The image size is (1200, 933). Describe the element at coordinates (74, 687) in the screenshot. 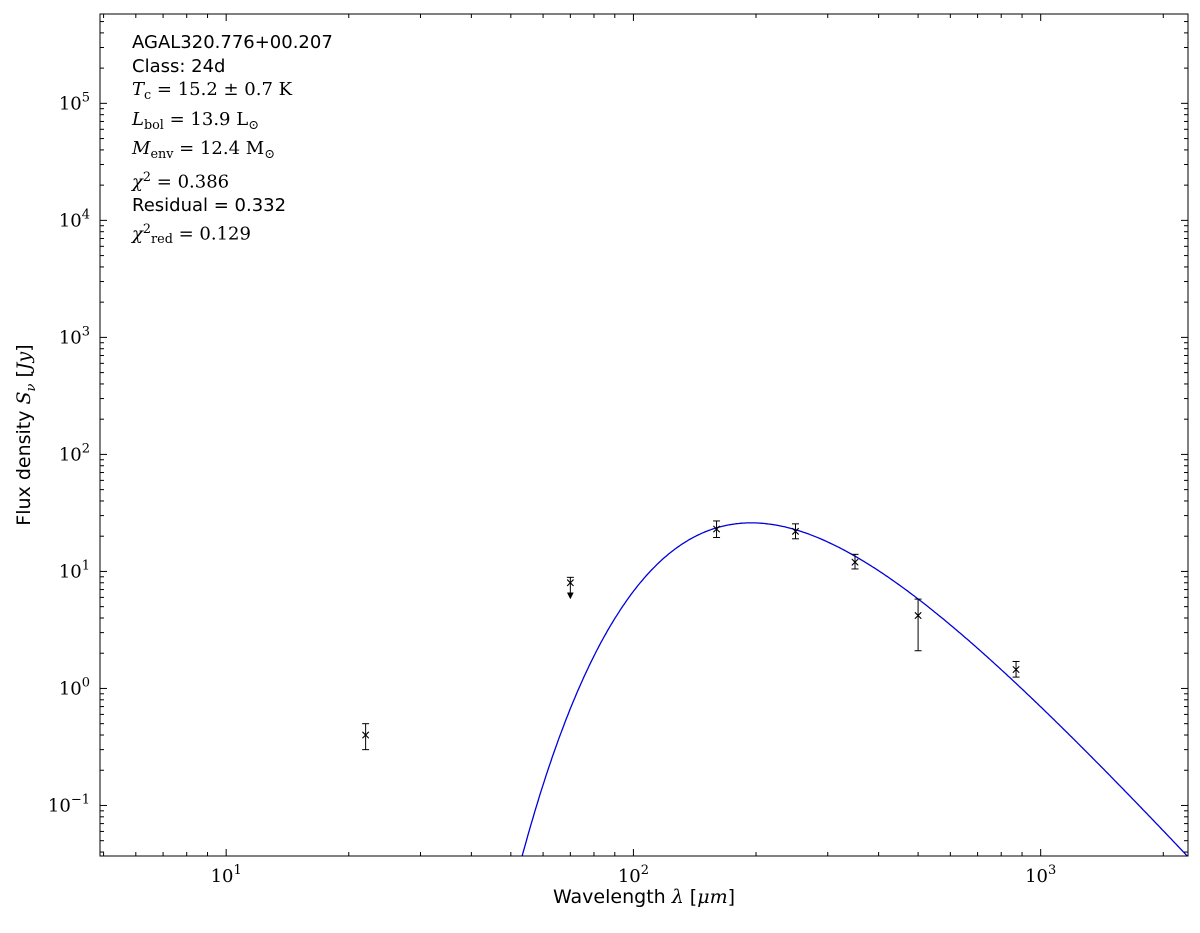

I see `y-tick-label: 10⁰` at that location.